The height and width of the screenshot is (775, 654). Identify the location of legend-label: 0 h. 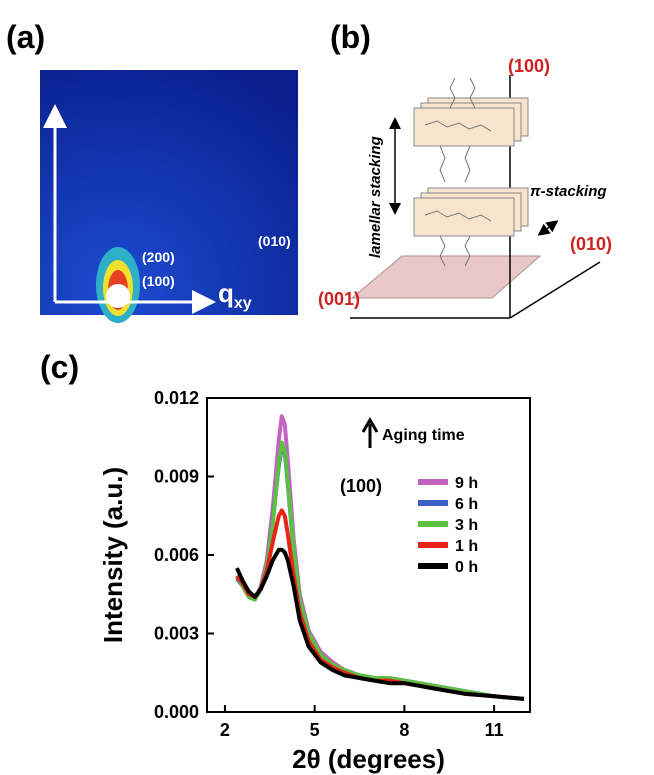
(466, 567).